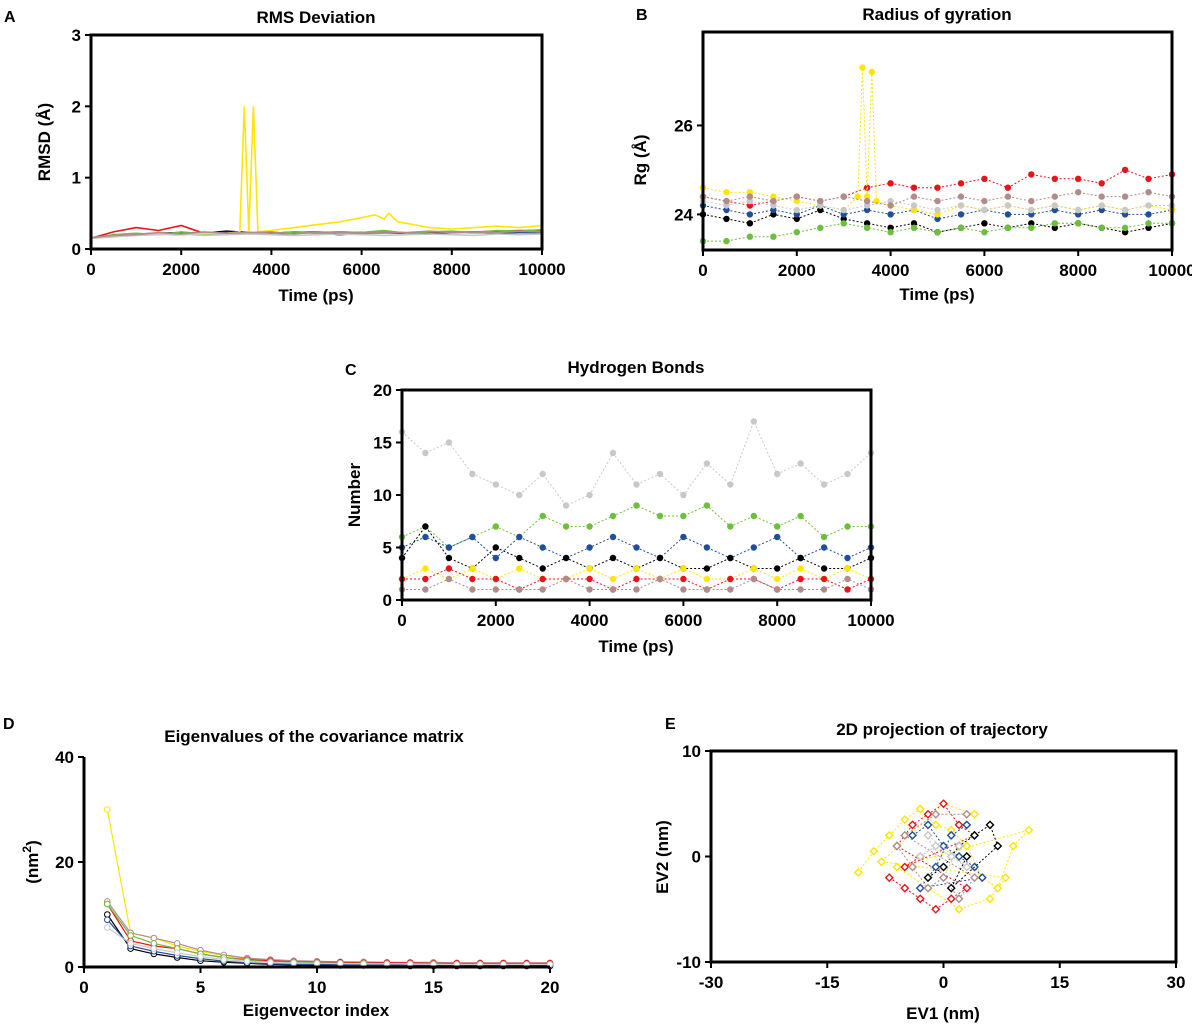  I want to click on panel-d-line-black, so click(328, 940).